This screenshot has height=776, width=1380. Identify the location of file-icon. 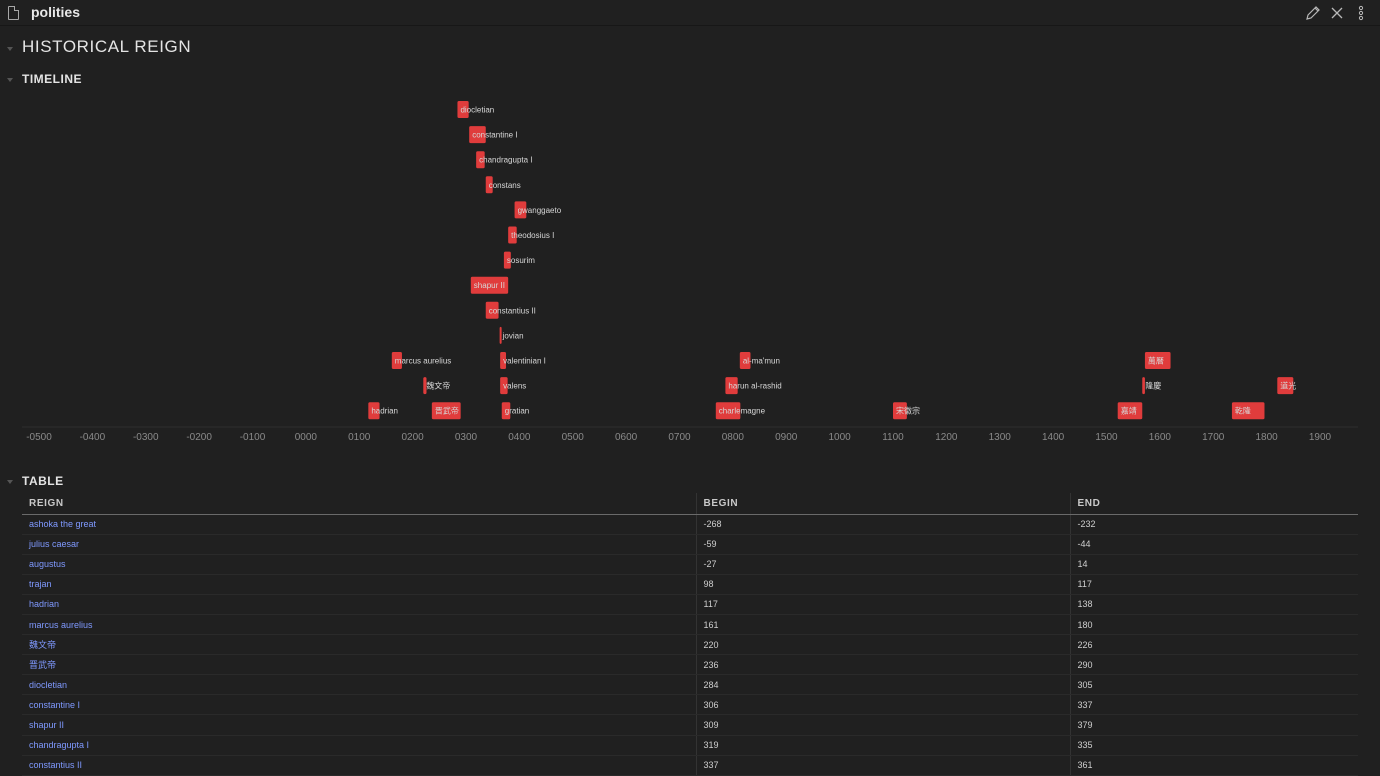
(13, 13).